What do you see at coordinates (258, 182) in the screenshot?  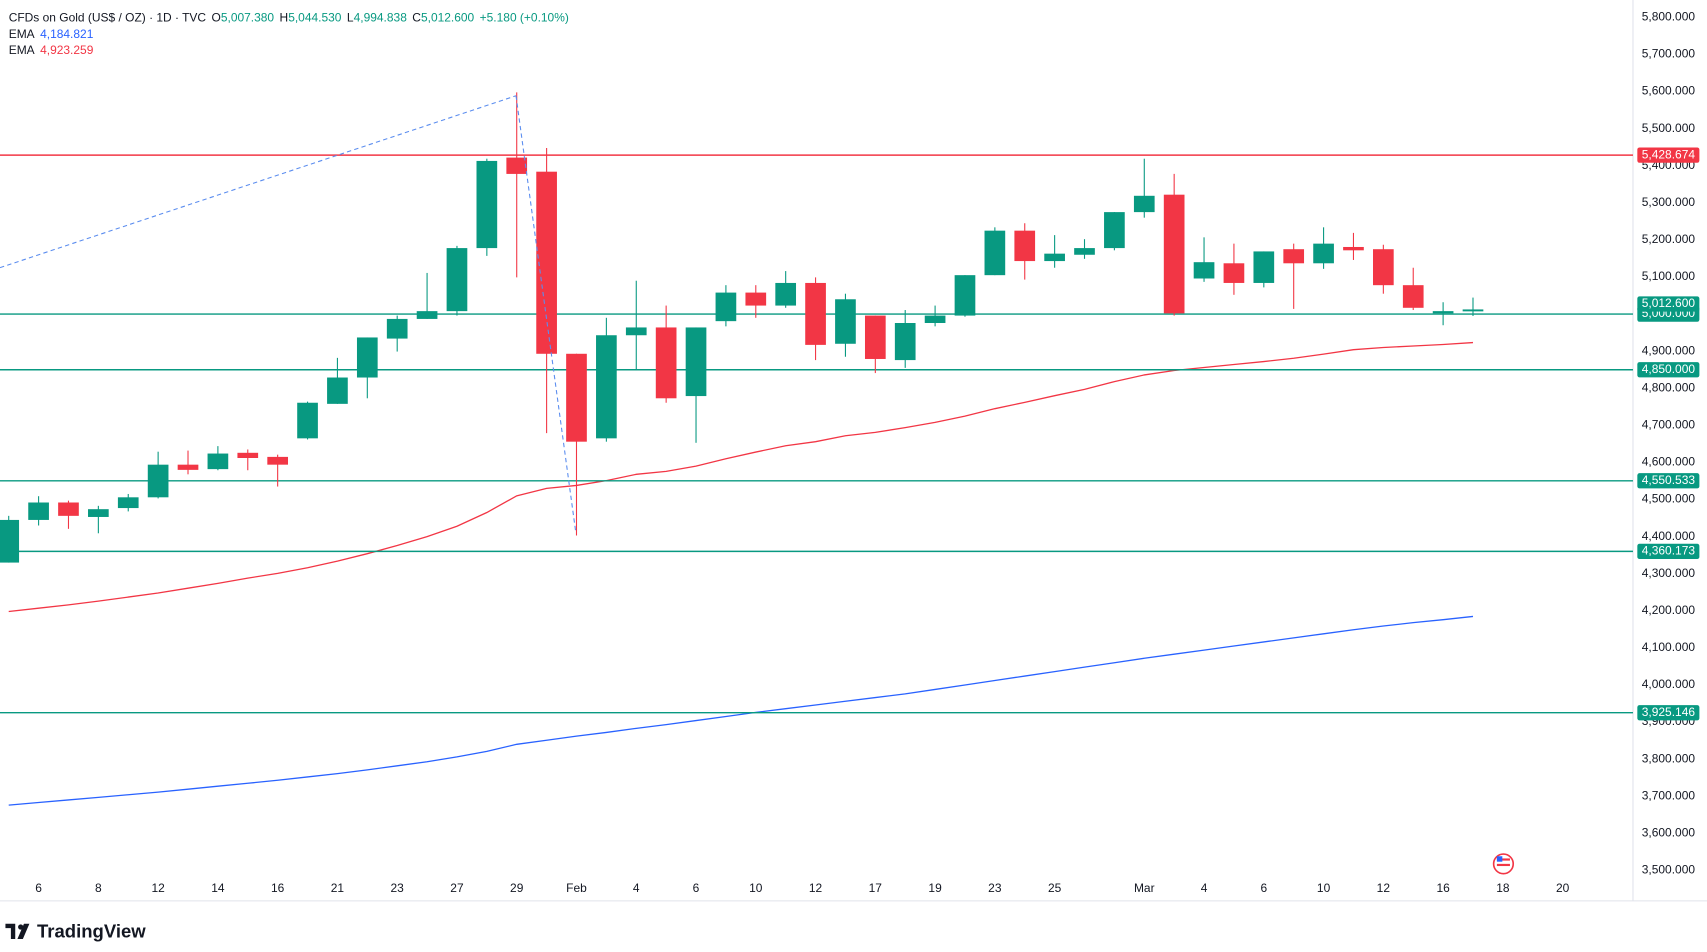 I see `trend-line` at bounding box center [258, 182].